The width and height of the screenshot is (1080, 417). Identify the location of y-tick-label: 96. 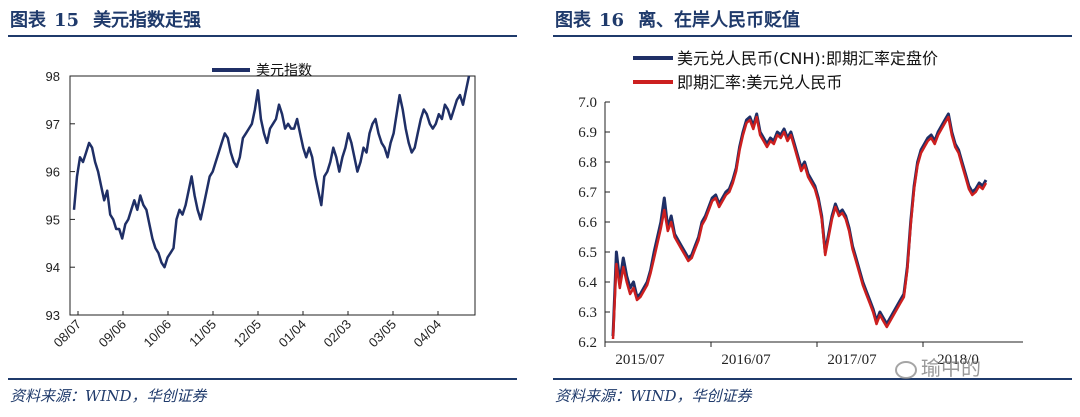
(53, 172).